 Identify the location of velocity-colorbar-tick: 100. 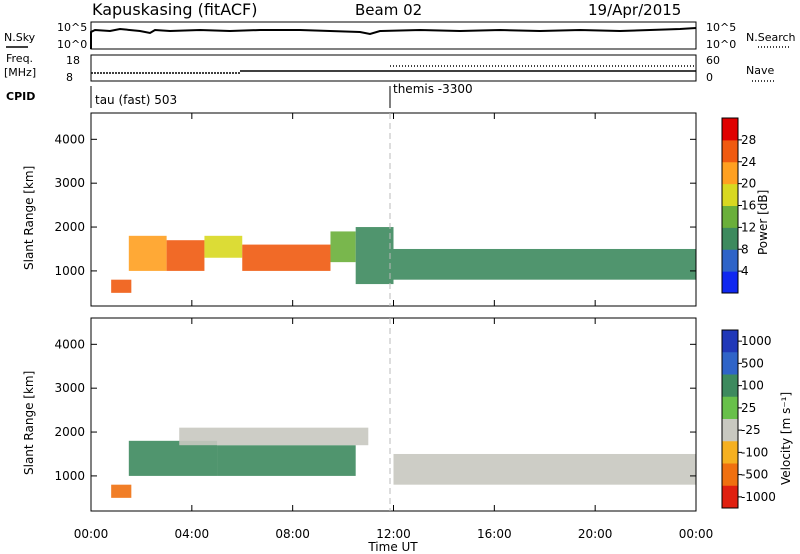
(752, 386).